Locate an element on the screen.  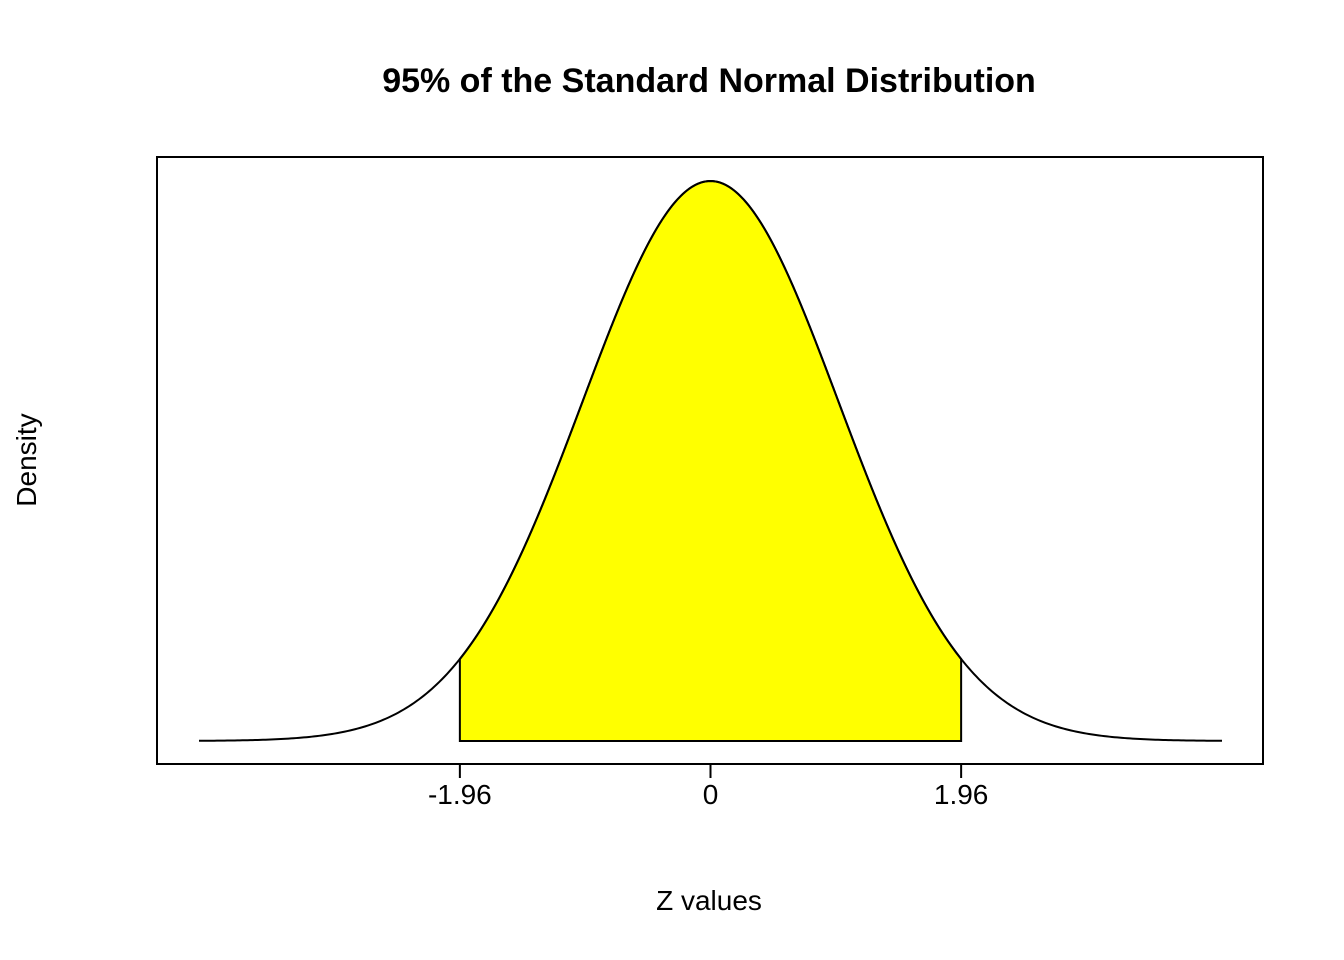
chart-title: 95% of the Standard Normal Distribution is located at coordinates (709, 81).